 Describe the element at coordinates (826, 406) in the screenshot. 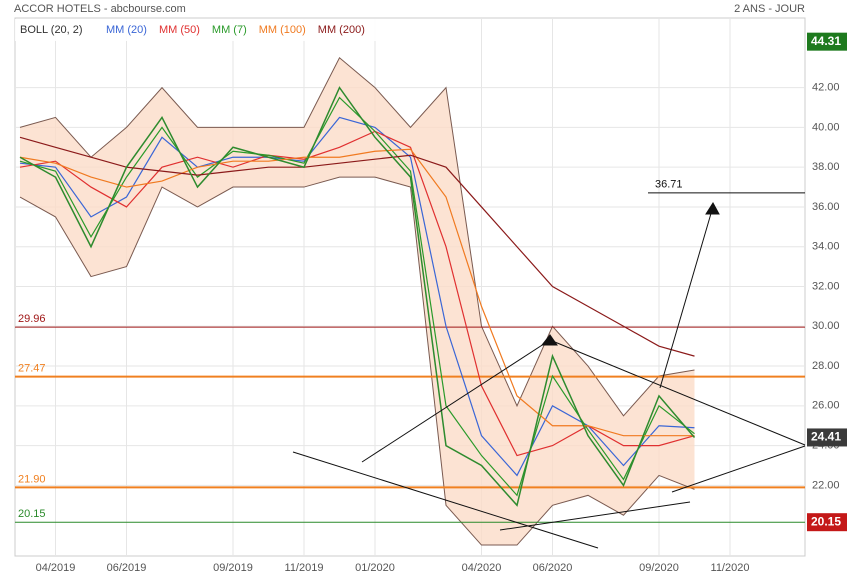

I see `y-tick-label: 26.00` at that location.